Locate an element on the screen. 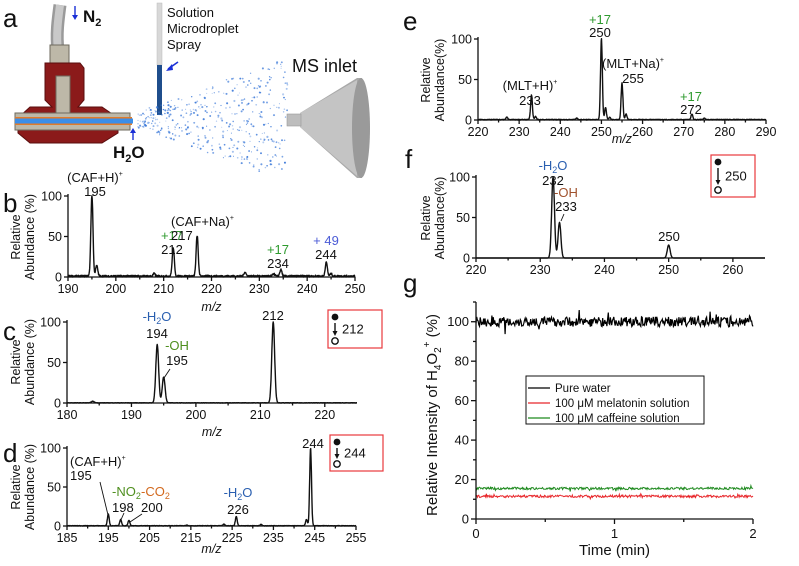 The height and width of the screenshot is (566, 799). x-tick-label: 255 is located at coordinates (356, 538).